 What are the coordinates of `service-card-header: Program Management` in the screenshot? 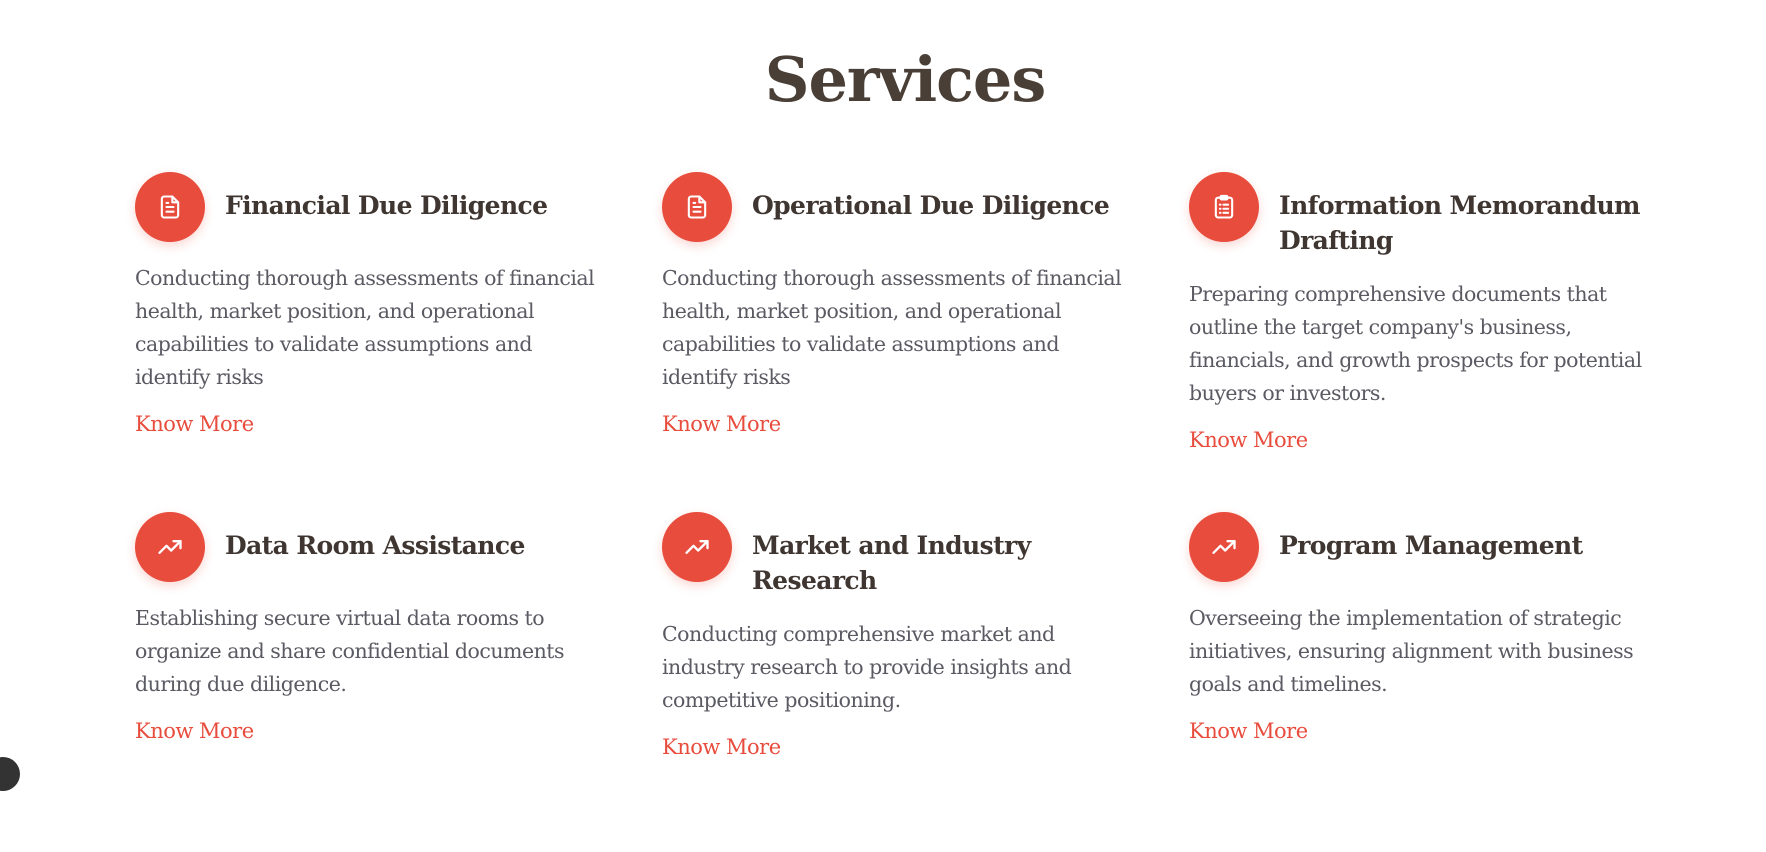 It's located at (1432, 547).